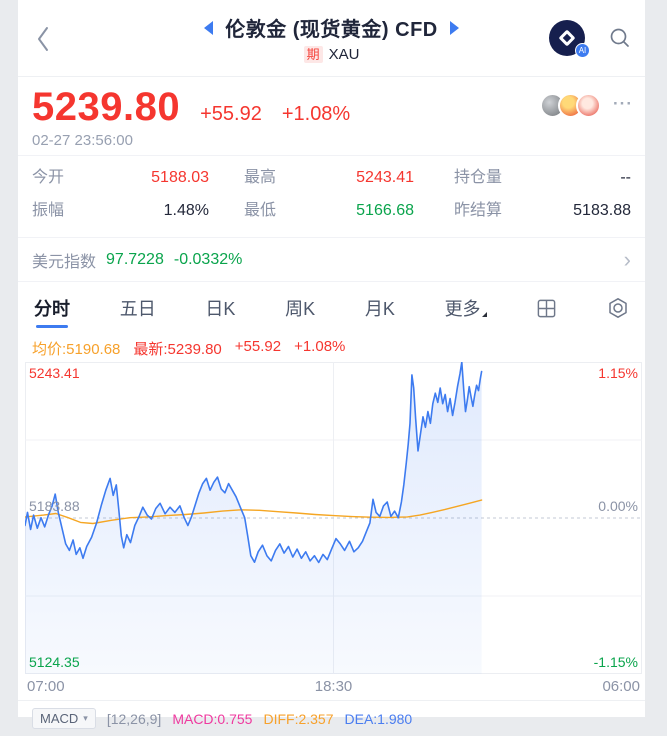 This screenshot has height=736, width=667. I want to click on usd-index-label: 美元指数, so click(64, 262).